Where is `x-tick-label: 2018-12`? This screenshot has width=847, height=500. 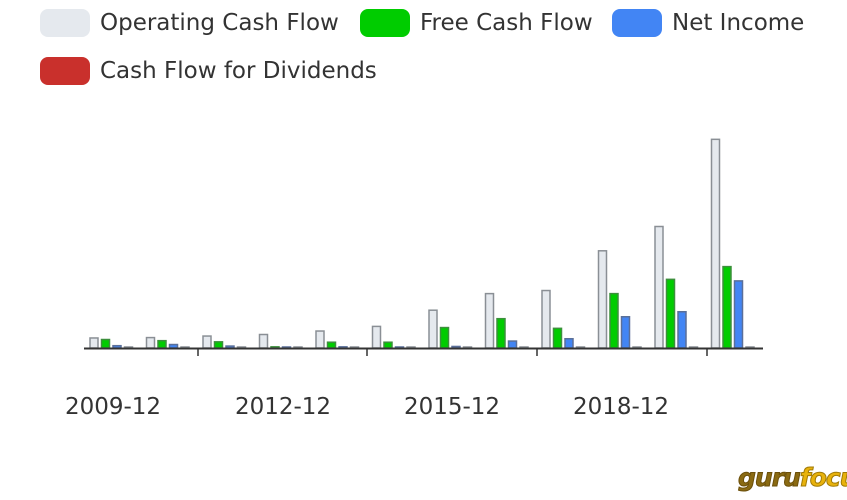 x-tick-label: 2018-12 is located at coordinates (621, 407).